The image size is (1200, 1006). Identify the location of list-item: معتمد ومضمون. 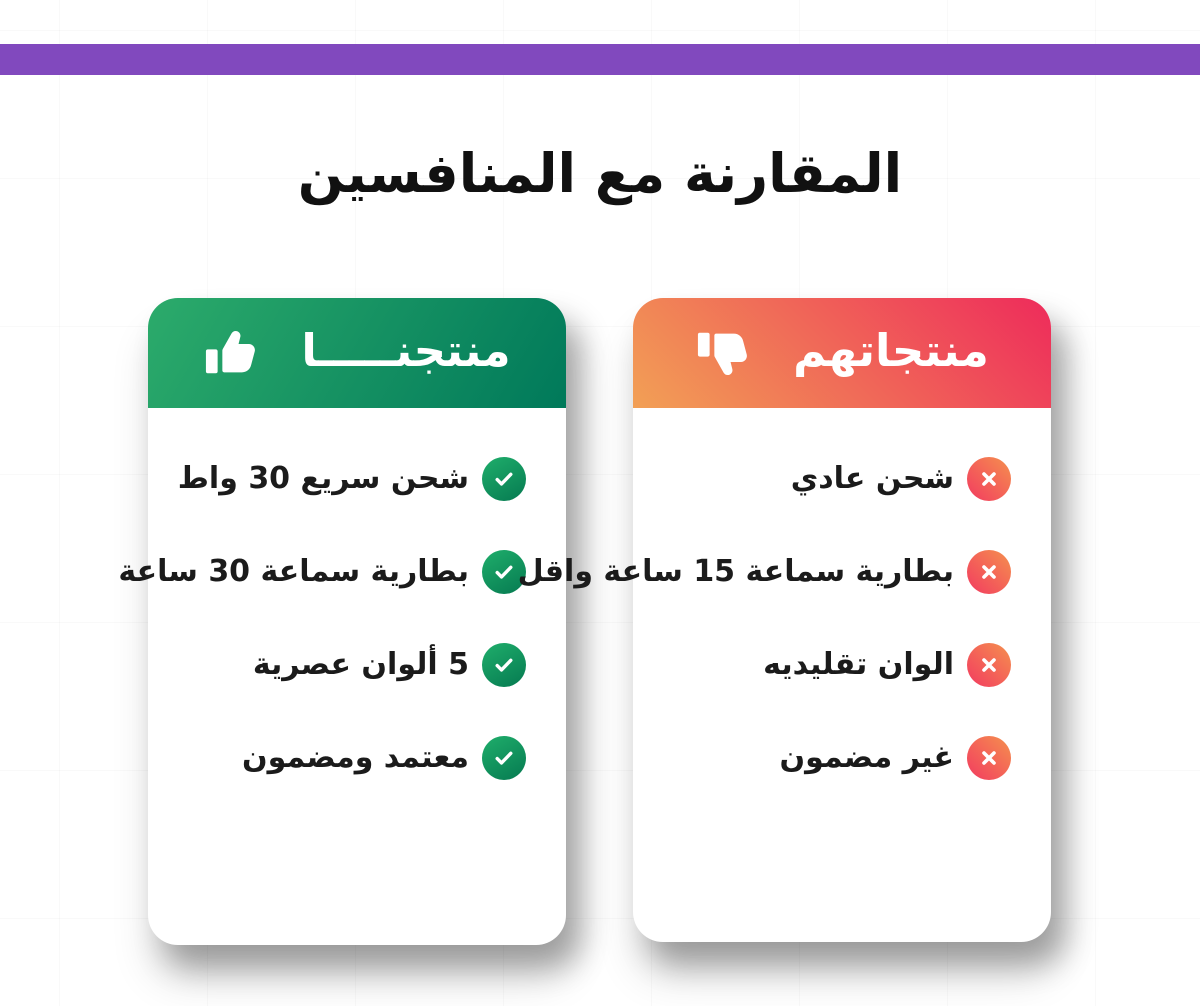
(357, 757).